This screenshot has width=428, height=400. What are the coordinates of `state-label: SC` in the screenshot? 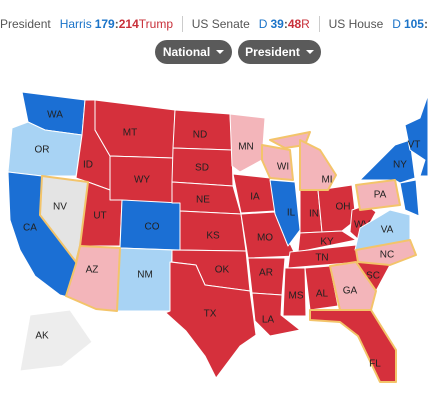 It's located at (373, 276).